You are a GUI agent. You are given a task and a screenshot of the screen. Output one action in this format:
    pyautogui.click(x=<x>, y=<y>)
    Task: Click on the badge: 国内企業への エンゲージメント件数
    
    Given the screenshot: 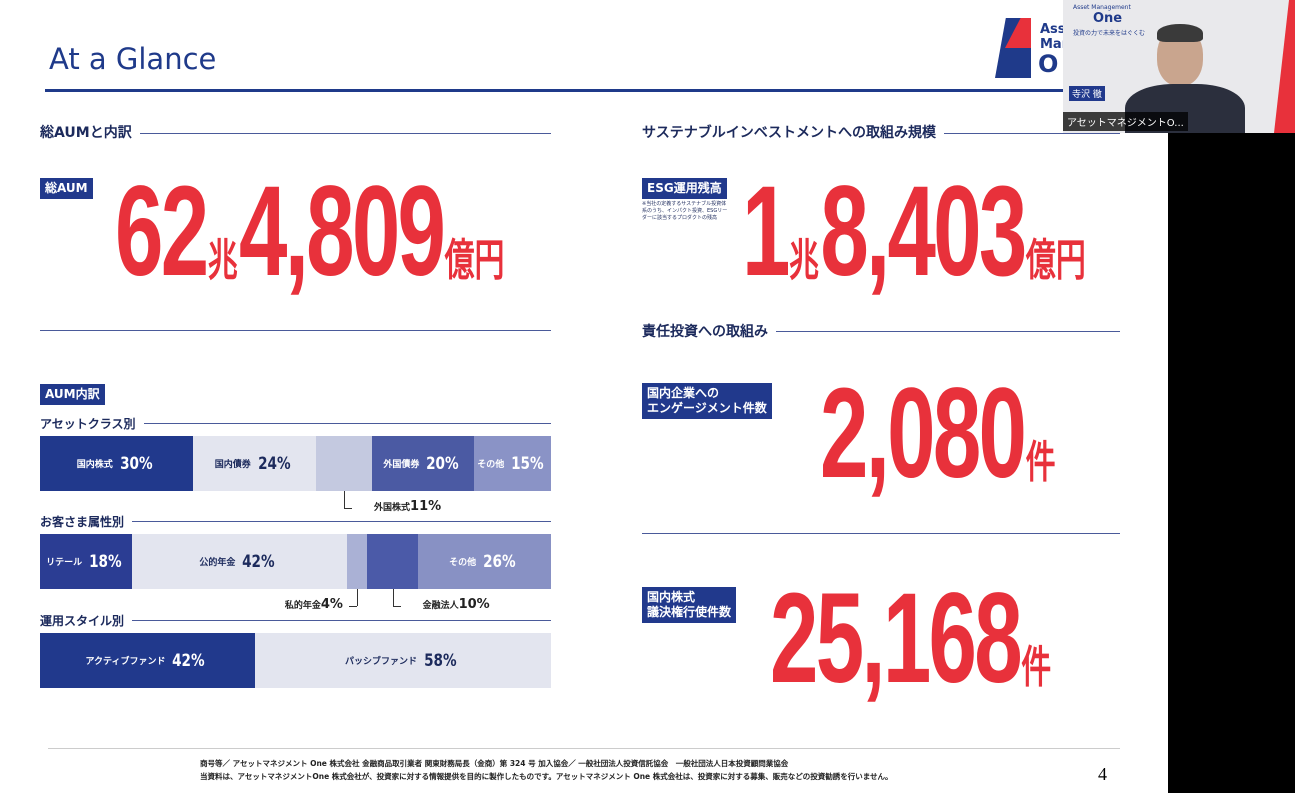 What is the action you would take?
    pyautogui.click(x=707, y=401)
    